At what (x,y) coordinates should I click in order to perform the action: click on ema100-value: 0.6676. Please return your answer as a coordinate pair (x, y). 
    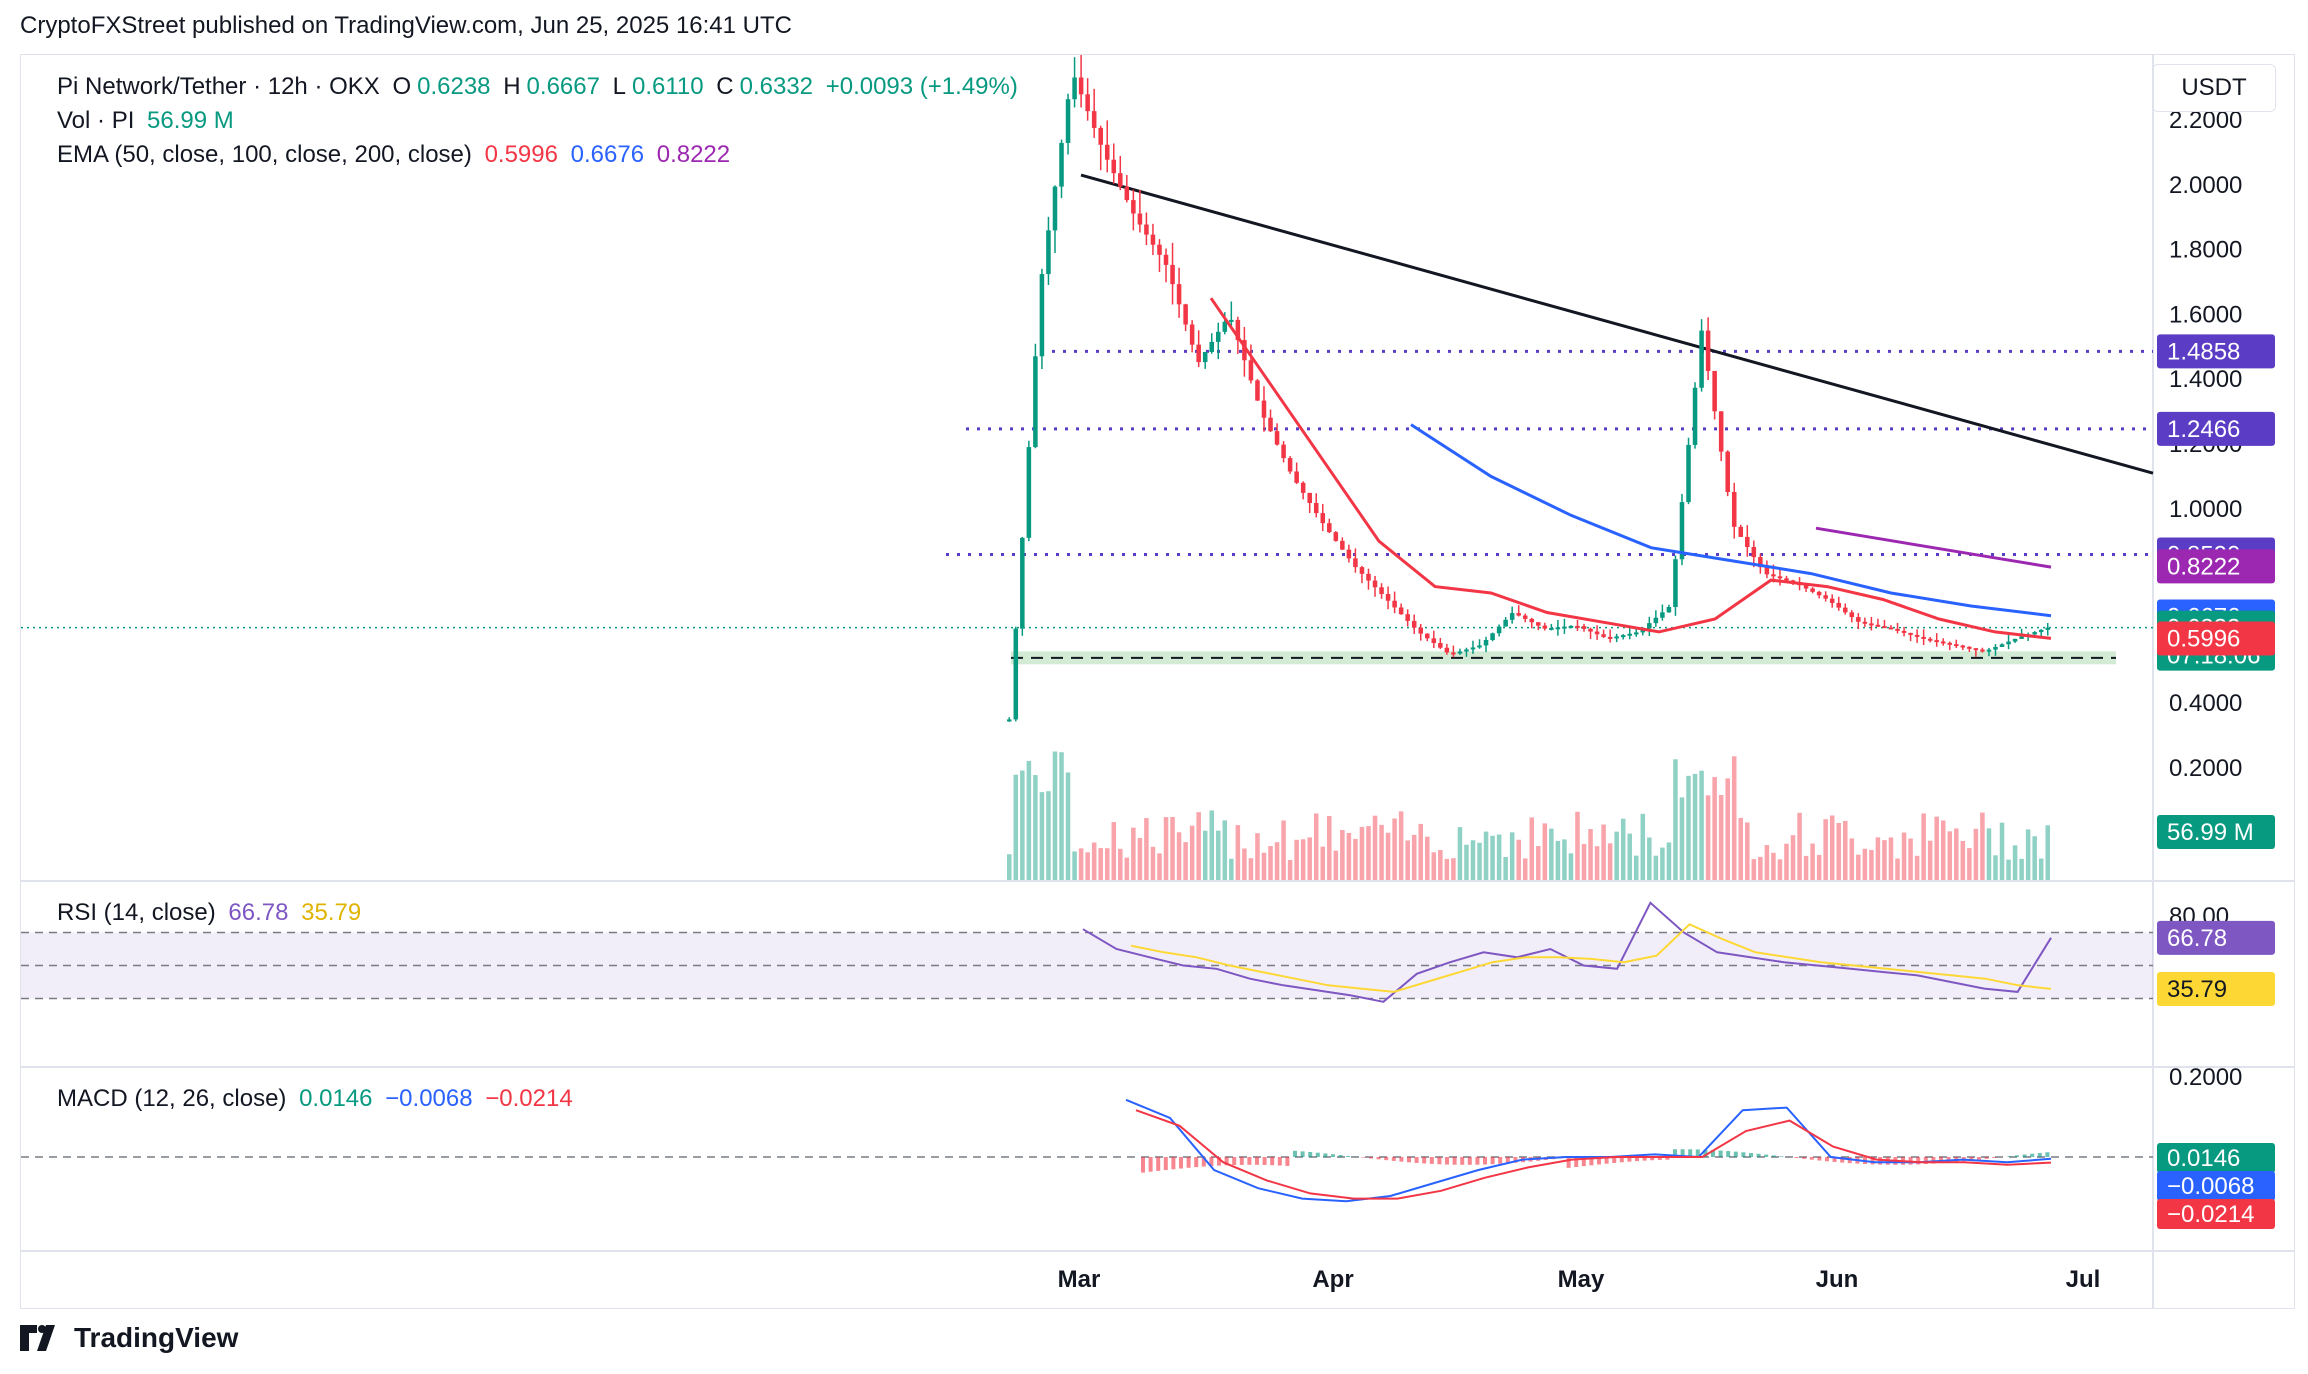
    Looking at the image, I should click on (607, 154).